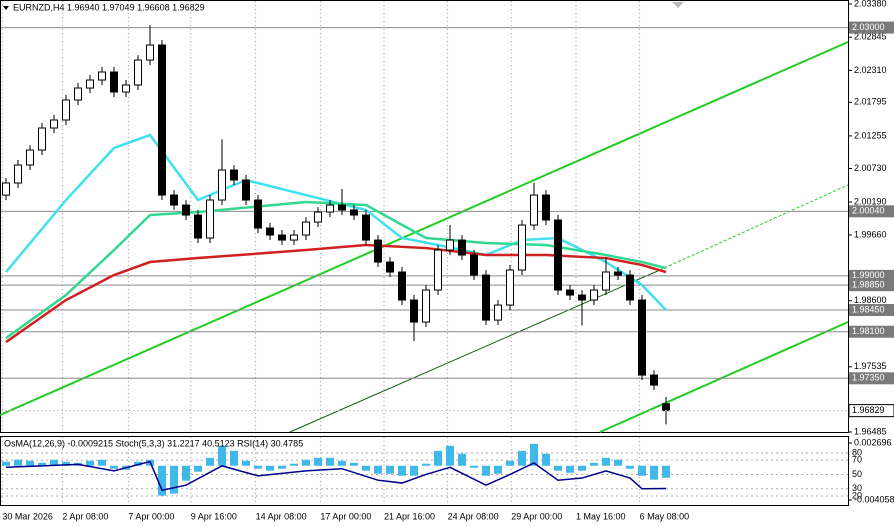 The height and width of the screenshot is (527, 894). What do you see at coordinates (868, 378) in the screenshot?
I see `level-label: 1.97350` at bounding box center [868, 378].